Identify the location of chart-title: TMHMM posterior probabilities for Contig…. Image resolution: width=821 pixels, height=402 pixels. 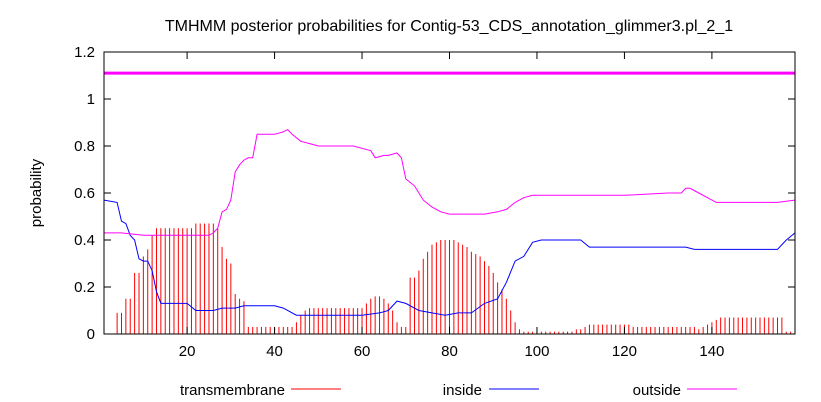
(449, 26).